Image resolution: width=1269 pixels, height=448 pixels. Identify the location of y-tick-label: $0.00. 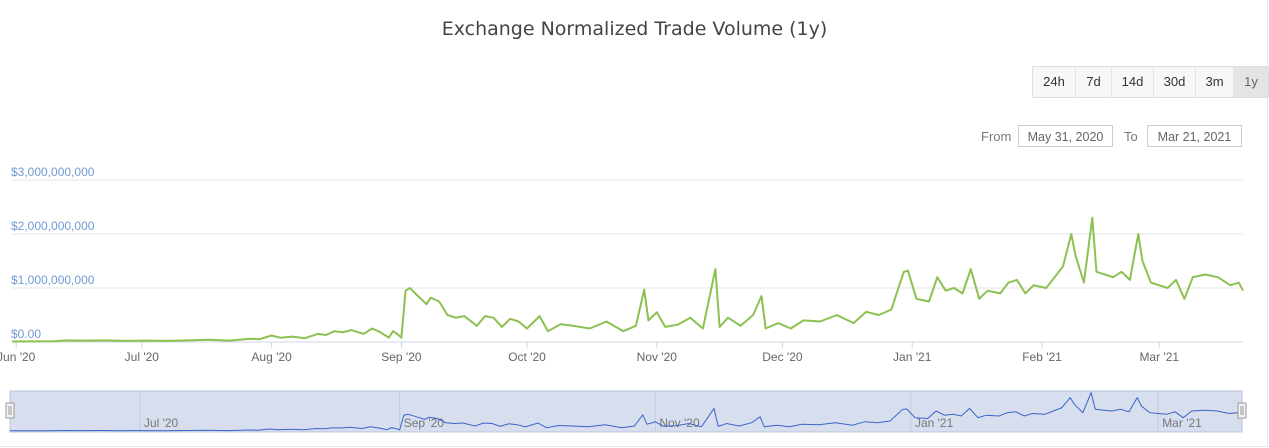
(26, 334).